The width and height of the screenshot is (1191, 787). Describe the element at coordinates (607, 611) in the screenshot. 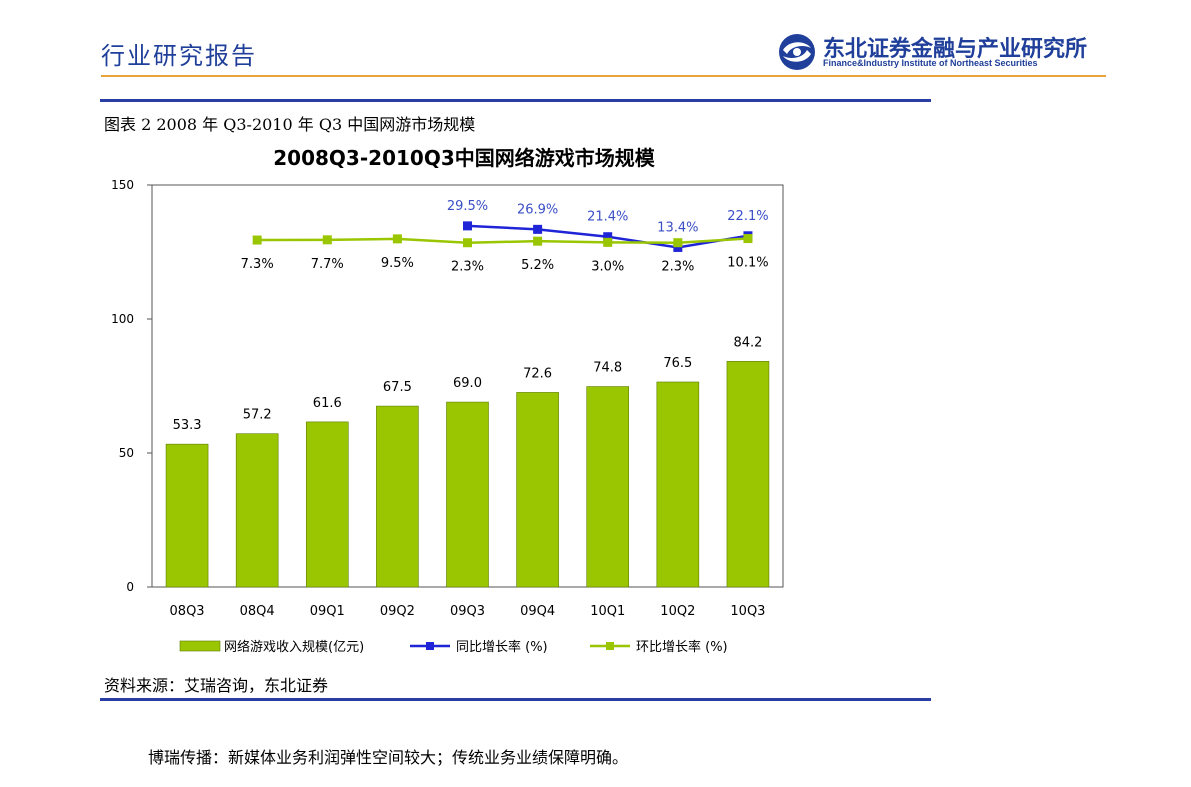

I see `x-tick-label: 10Q1` at that location.